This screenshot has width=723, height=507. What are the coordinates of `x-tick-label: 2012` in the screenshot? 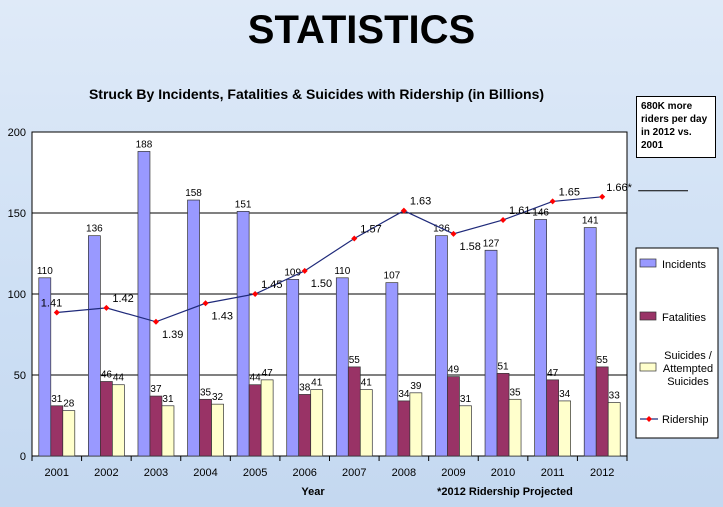 It's located at (602, 473).